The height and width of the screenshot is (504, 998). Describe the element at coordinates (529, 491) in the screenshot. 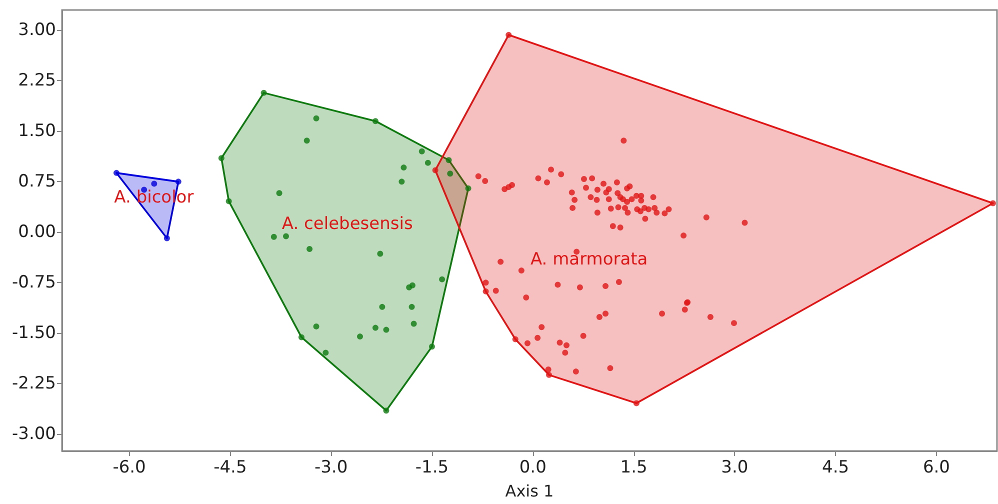

I see `x-axis-title: Axis 1` at that location.